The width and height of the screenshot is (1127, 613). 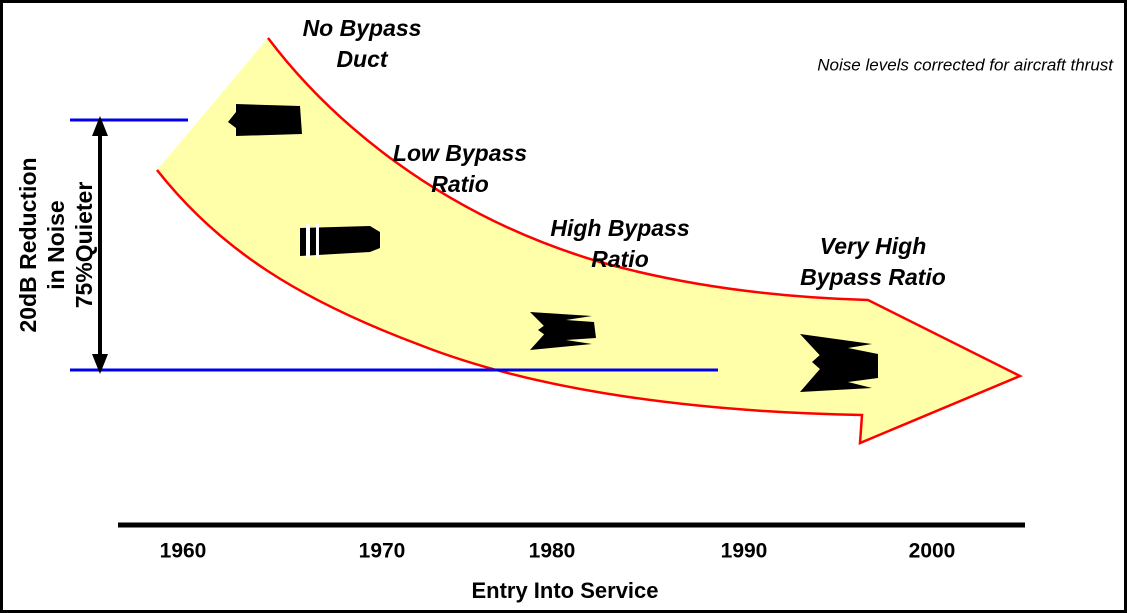 What do you see at coordinates (28, 244) in the screenshot?
I see `reduction-label: 20dB Reduction` at bounding box center [28, 244].